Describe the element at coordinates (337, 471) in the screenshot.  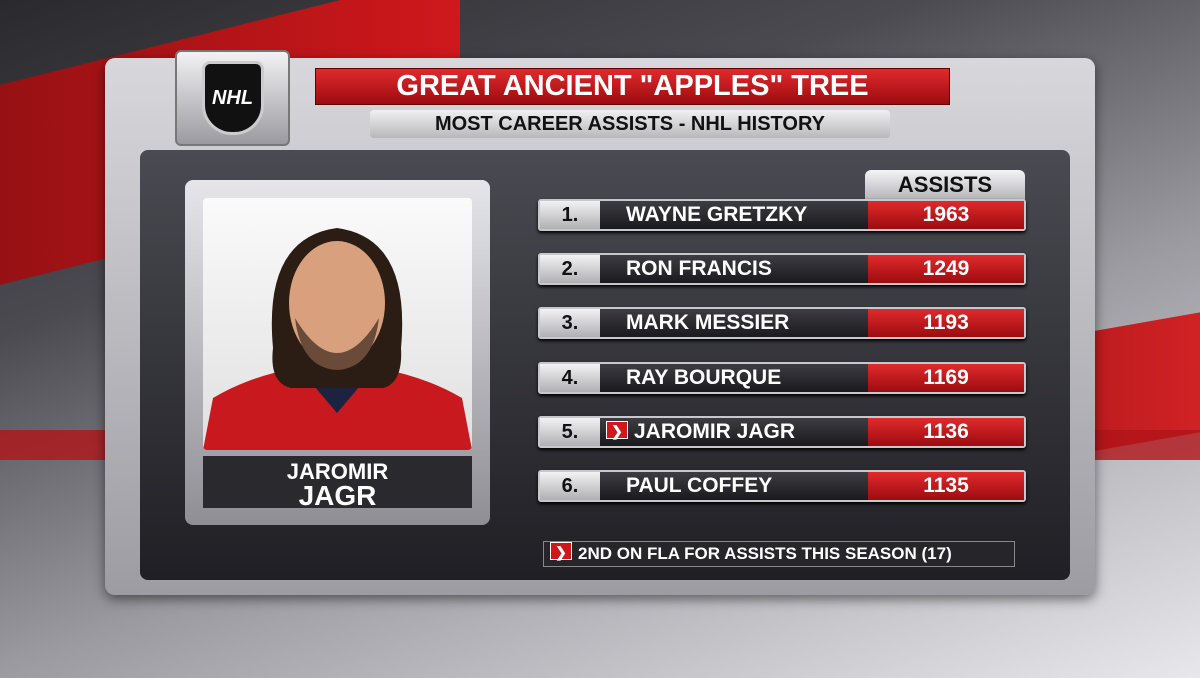
I see `first-name: JAROMIR` at that location.